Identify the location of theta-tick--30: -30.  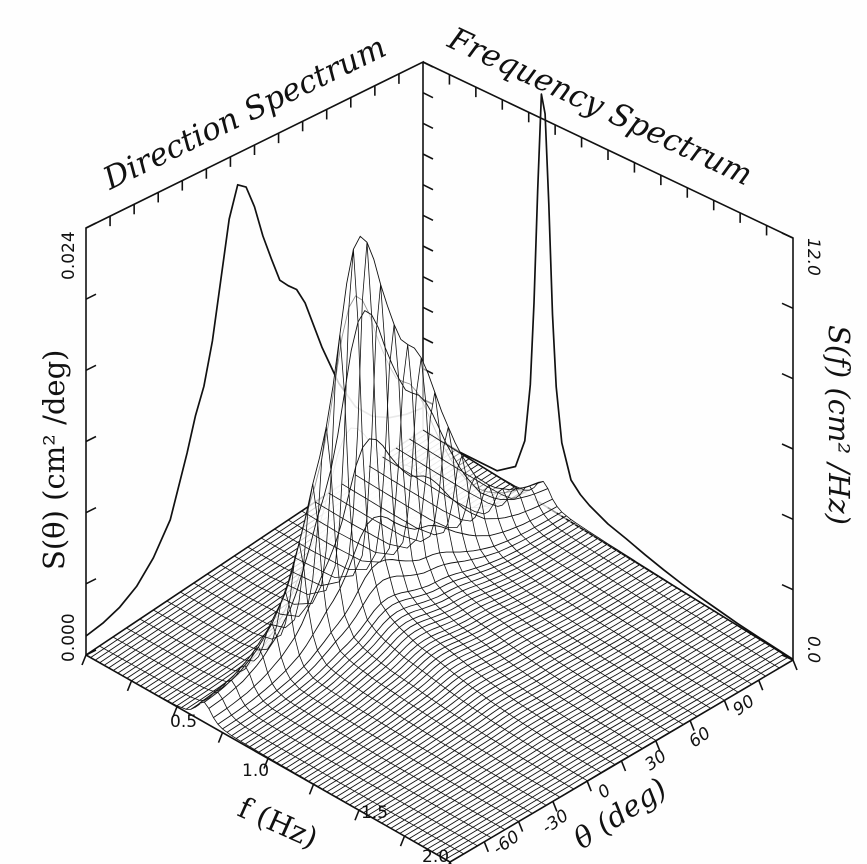
(555, 822).